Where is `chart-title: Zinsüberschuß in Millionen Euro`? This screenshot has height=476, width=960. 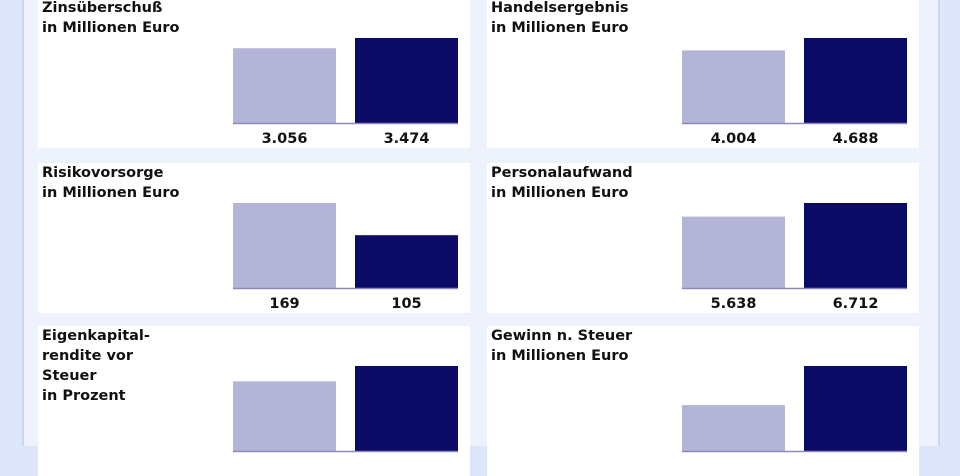 chart-title: Zinsüberschuß in Millionen Euro is located at coordinates (111, 18).